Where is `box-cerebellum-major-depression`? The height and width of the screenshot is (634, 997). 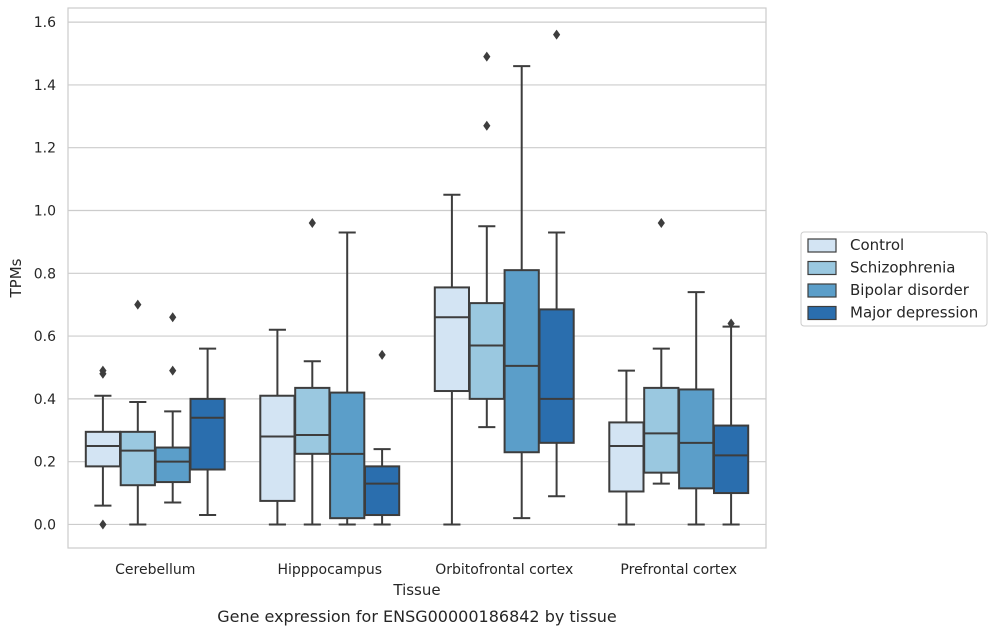 box-cerebellum-major-depression is located at coordinates (207, 432).